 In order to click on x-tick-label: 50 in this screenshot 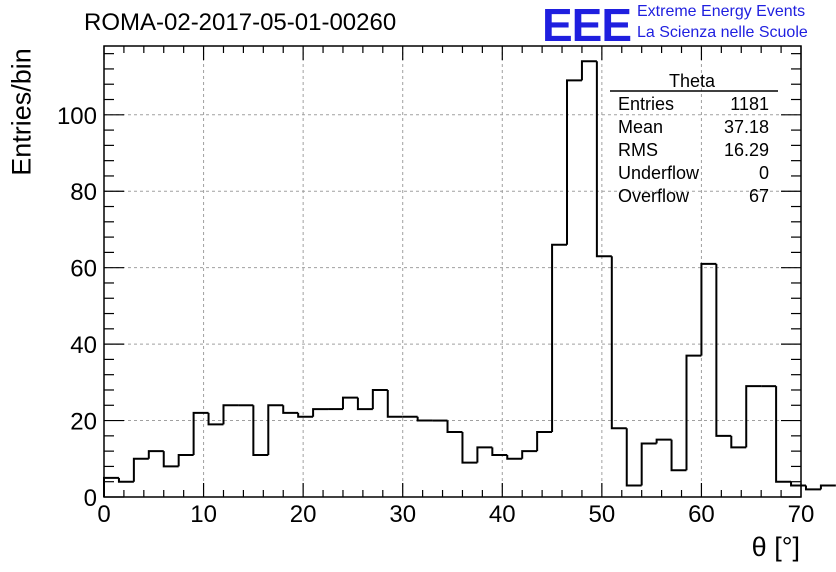, I will do `click(602, 514)`.